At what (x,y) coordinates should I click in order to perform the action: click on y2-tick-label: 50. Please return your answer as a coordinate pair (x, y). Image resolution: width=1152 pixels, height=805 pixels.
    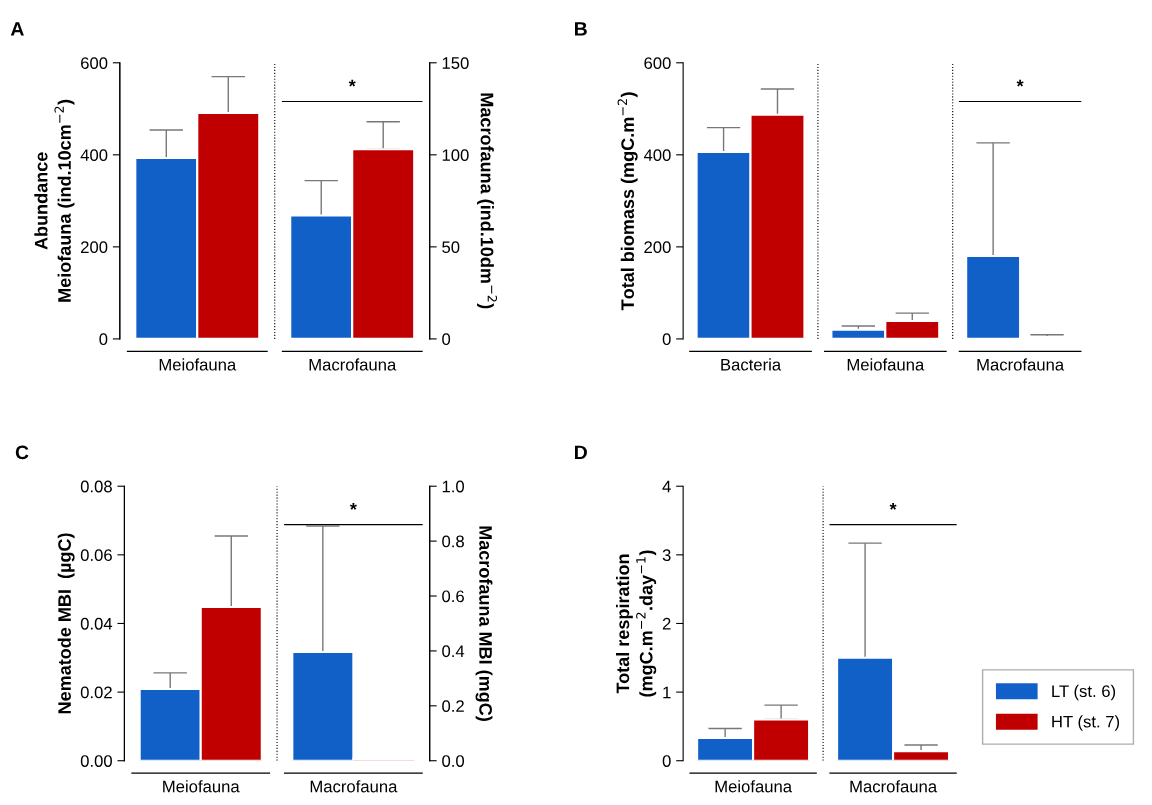
    Looking at the image, I should click on (451, 247).